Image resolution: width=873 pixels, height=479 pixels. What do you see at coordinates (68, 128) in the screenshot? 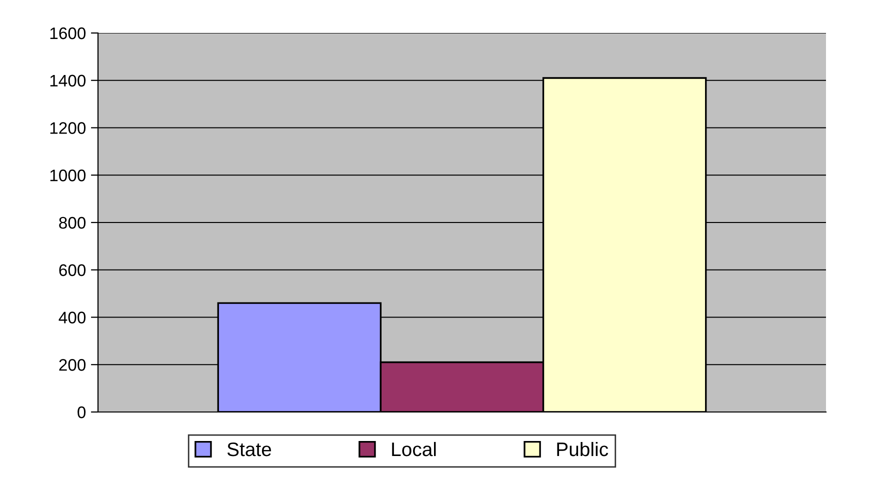
I see `y-tick-label: 1200` at bounding box center [68, 128].